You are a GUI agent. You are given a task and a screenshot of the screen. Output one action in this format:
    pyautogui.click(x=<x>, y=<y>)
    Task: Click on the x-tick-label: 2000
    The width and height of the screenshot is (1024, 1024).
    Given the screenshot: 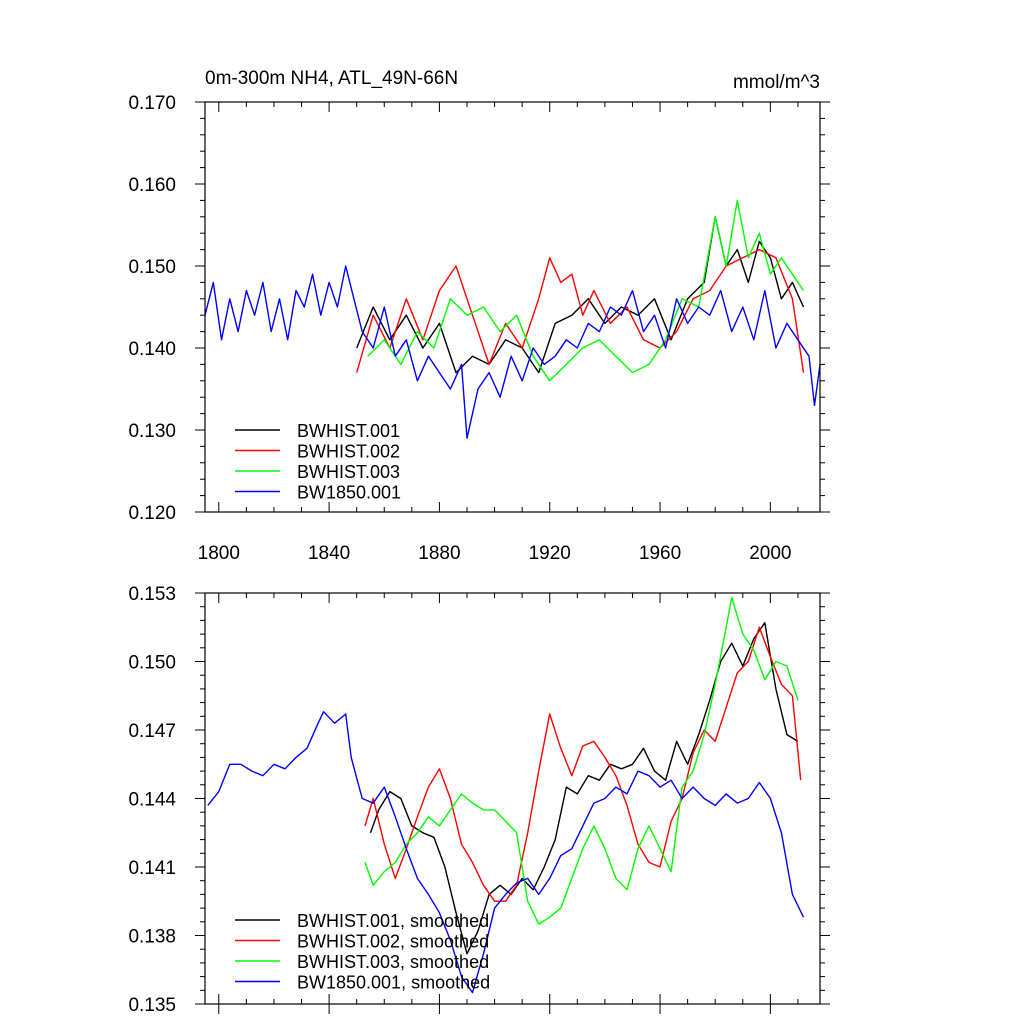 What is the action you would take?
    pyautogui.click(x=770, y=553)
    